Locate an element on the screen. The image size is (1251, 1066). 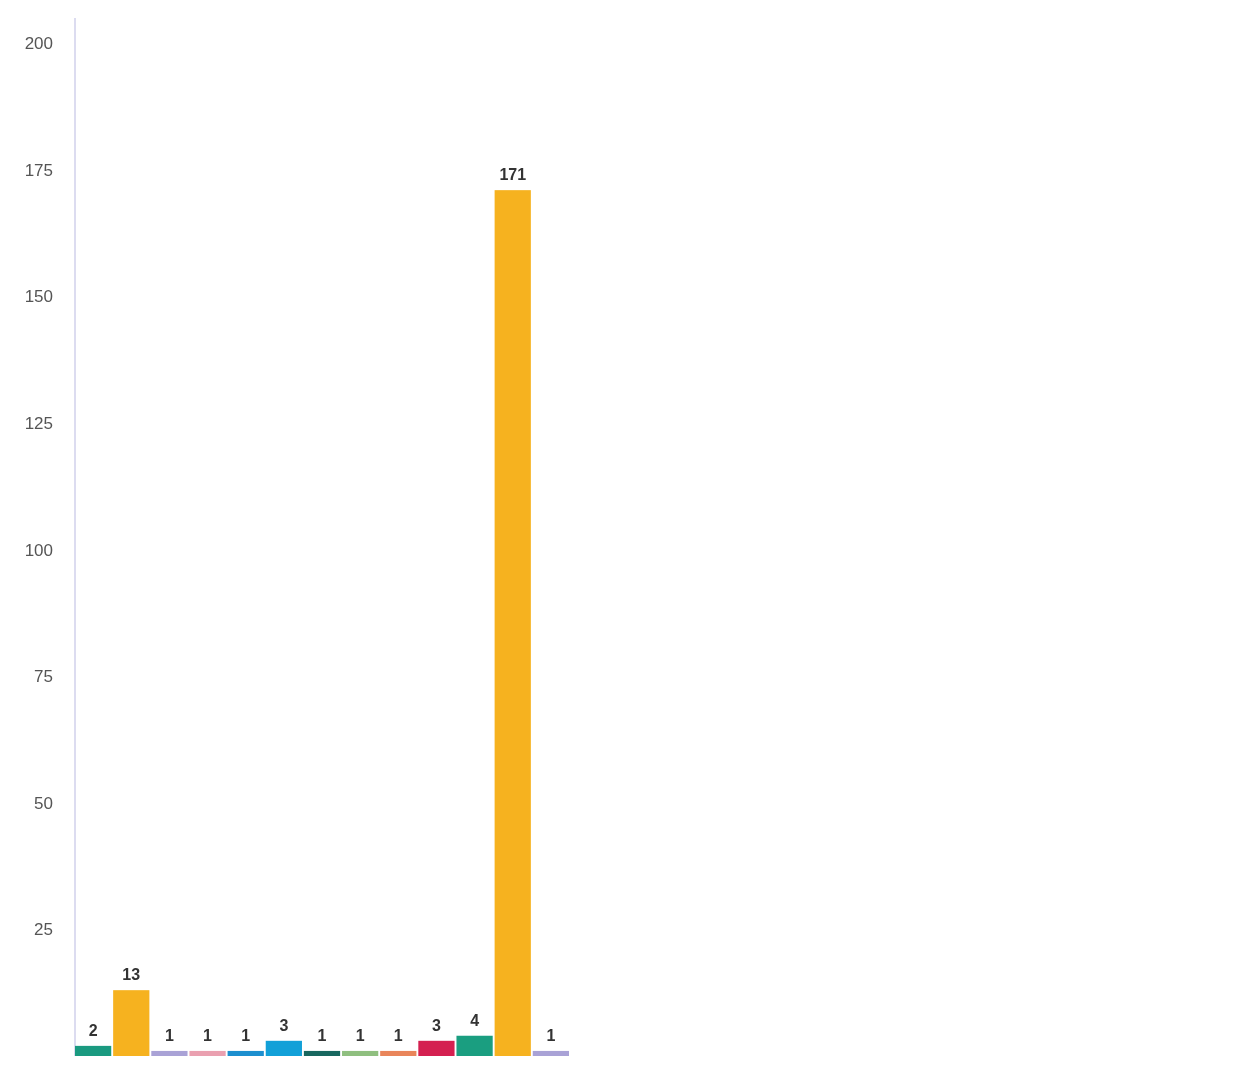
data-label: 2 is located at coordinates (93, 1030).